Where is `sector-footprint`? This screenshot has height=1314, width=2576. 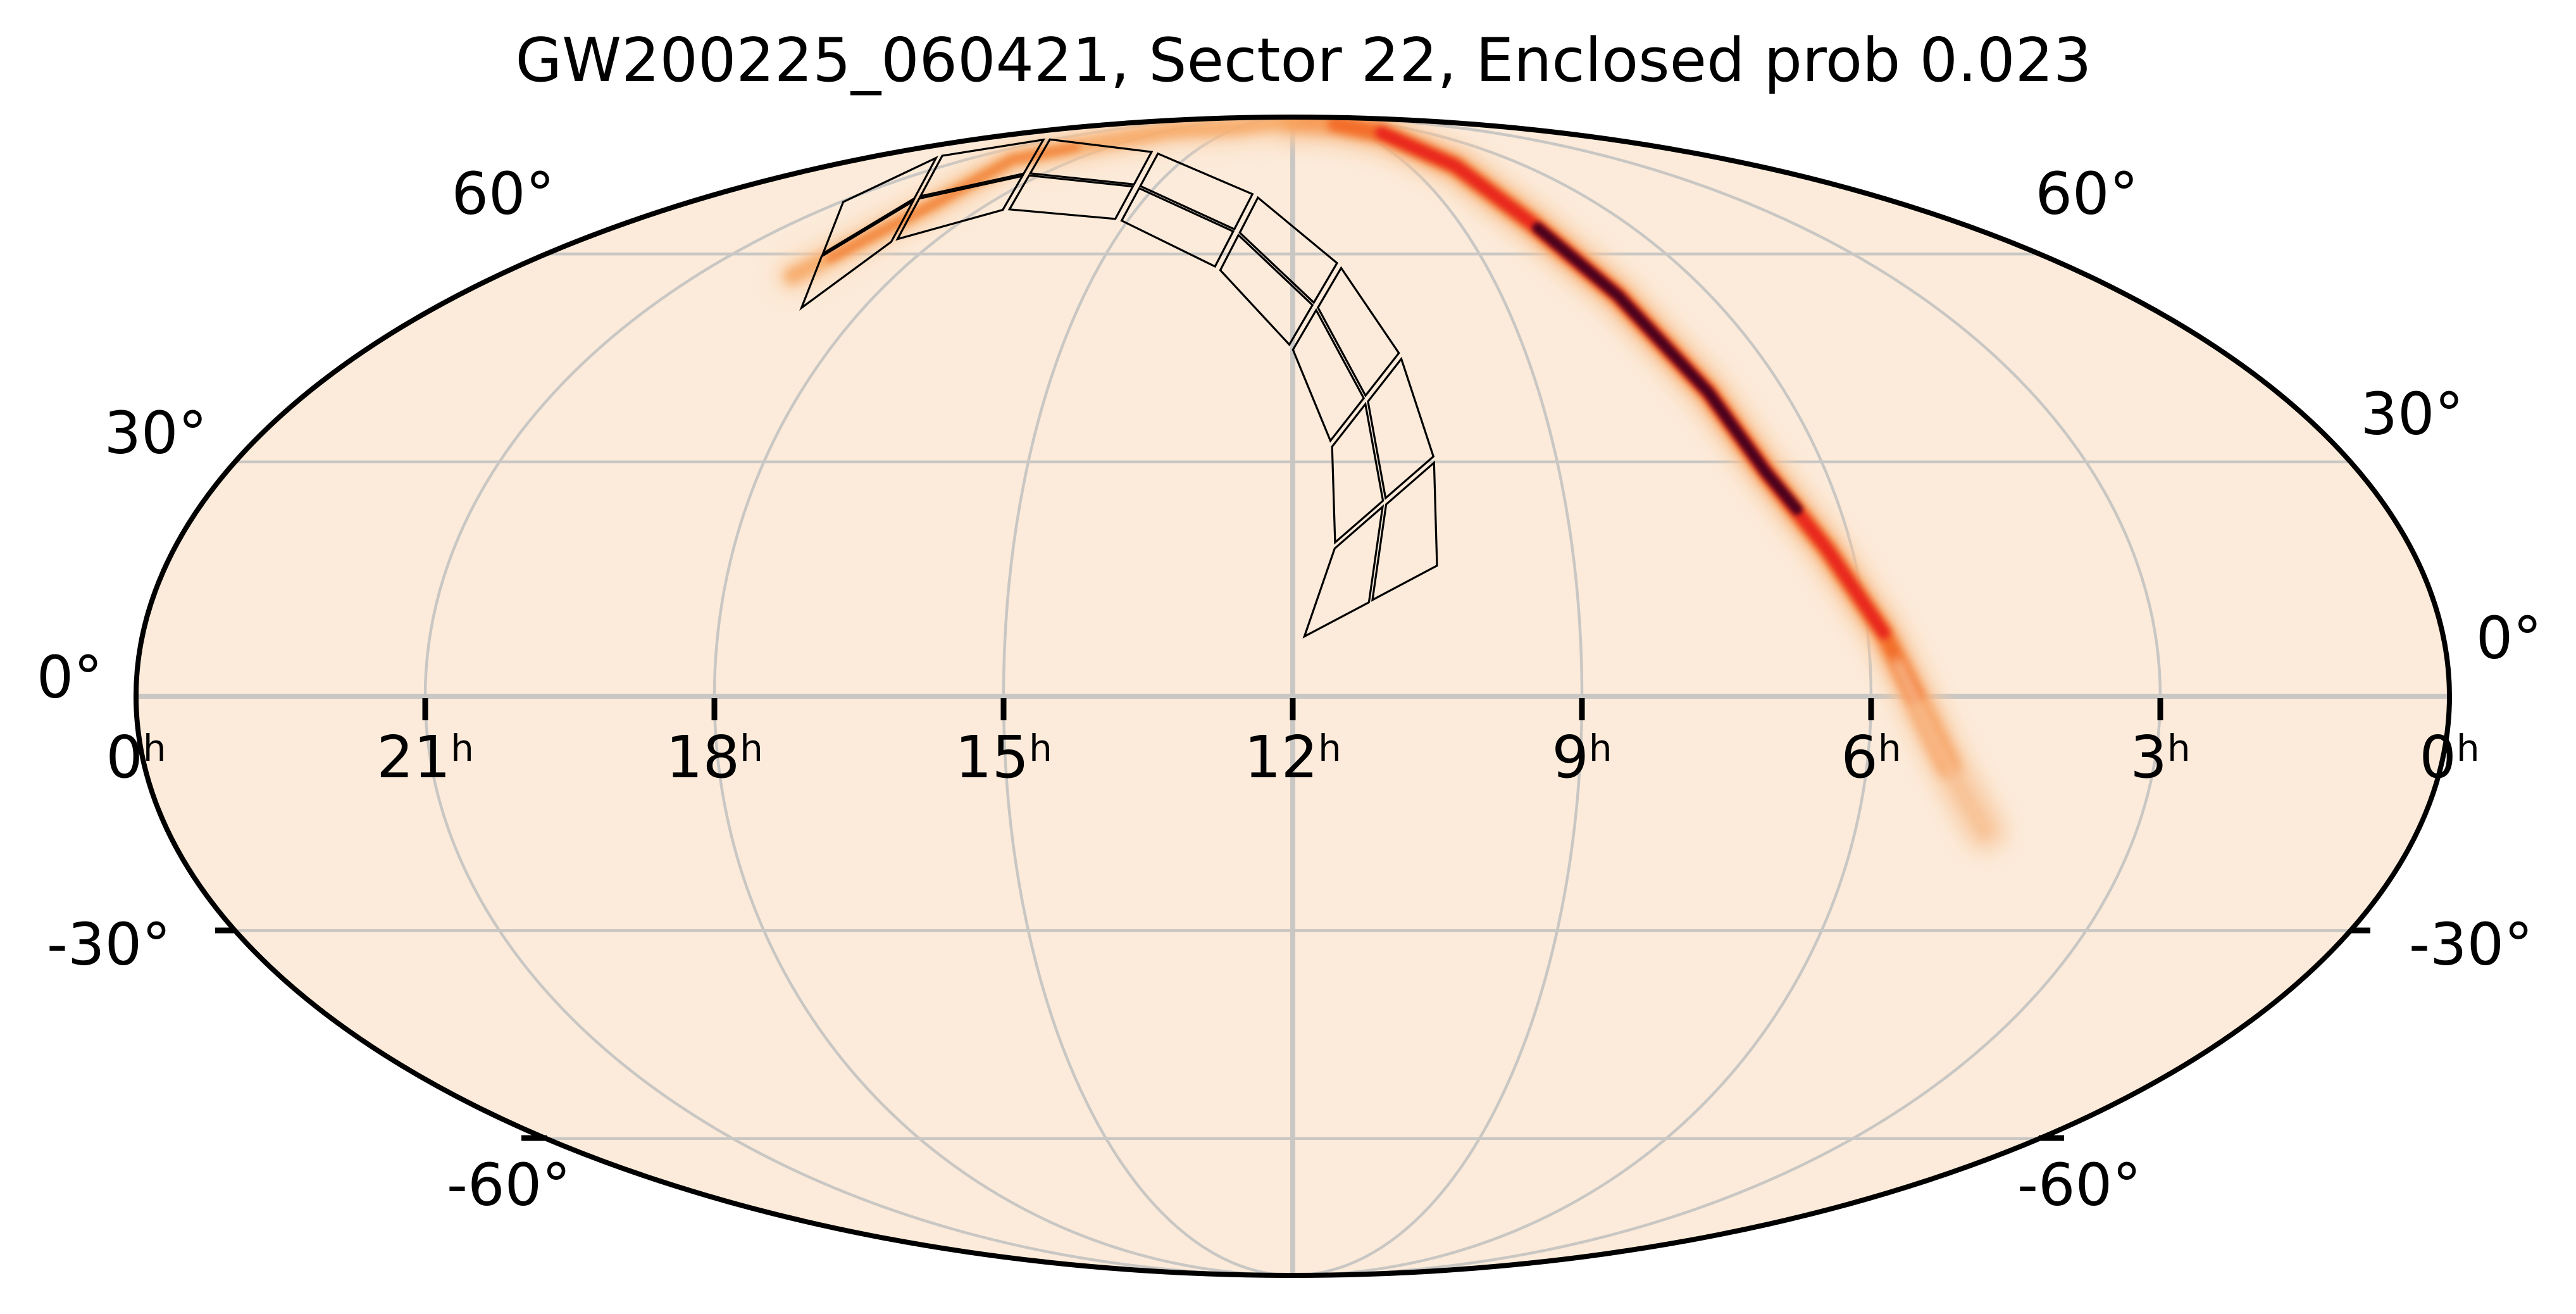
sector-footprint is located at coordinates (1118, 388).